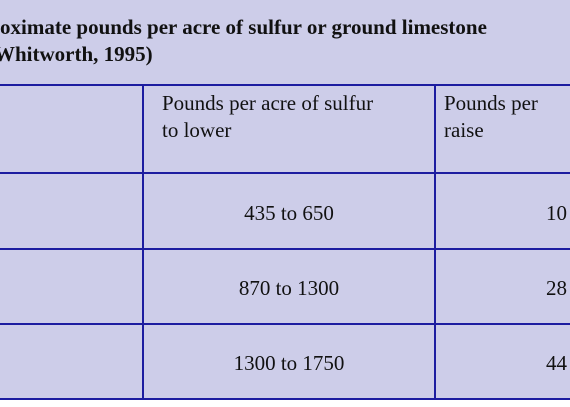  I want to click on table-cell: 28, so click(556, 288).